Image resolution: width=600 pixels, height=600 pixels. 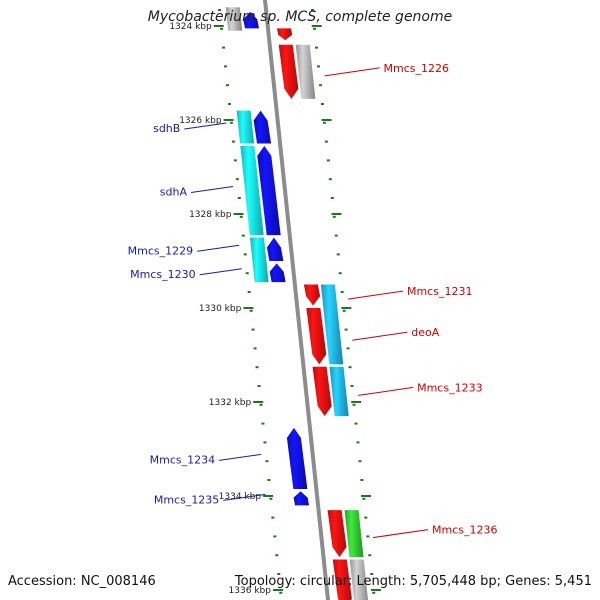 What do you see at coordinates (186, 499) in the screenshot?
I see `gene-label: Mmcs_1235` at bounding box center [186, 499].